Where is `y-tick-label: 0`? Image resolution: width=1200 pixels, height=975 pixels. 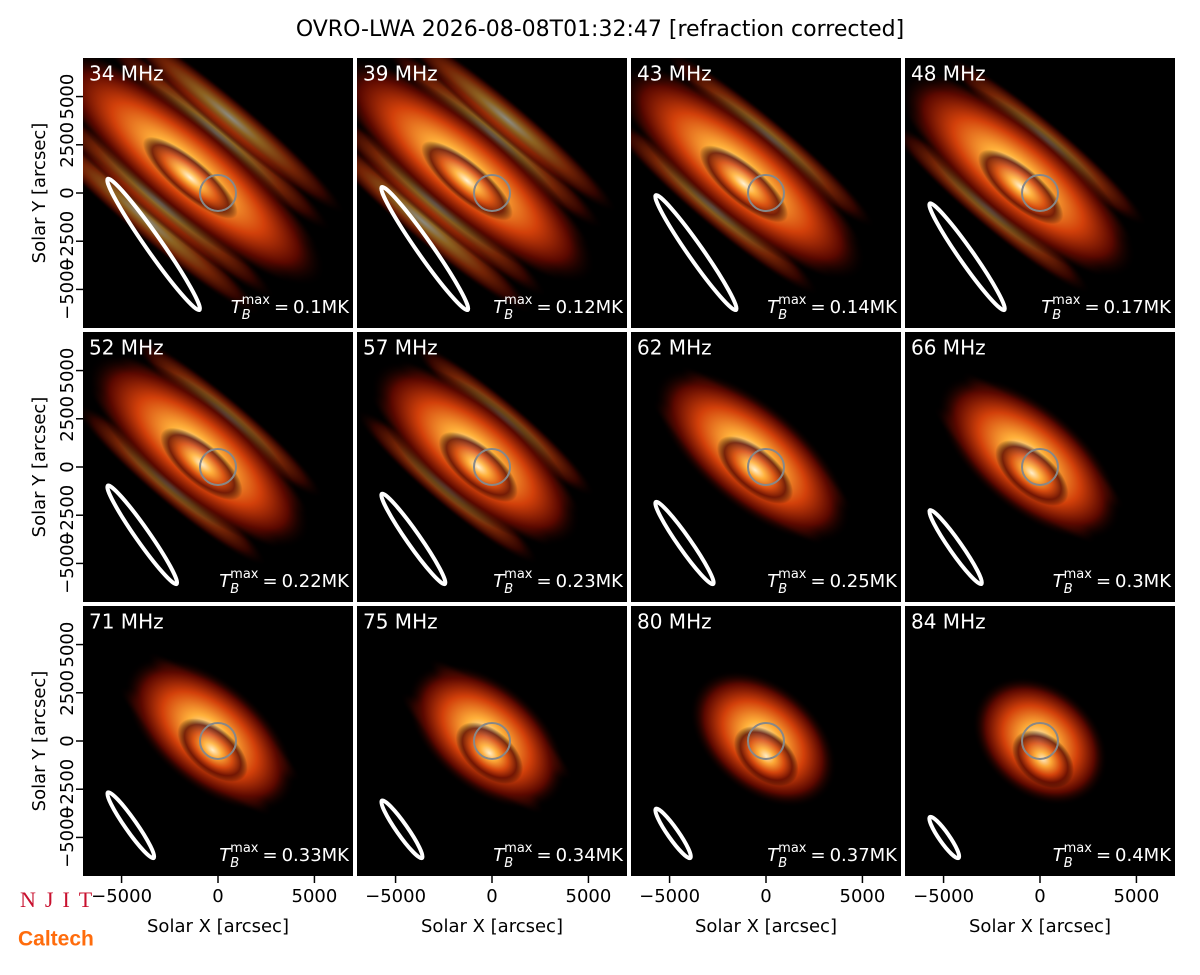 y-tick-label: 0 is located at coordinates (67, 740).